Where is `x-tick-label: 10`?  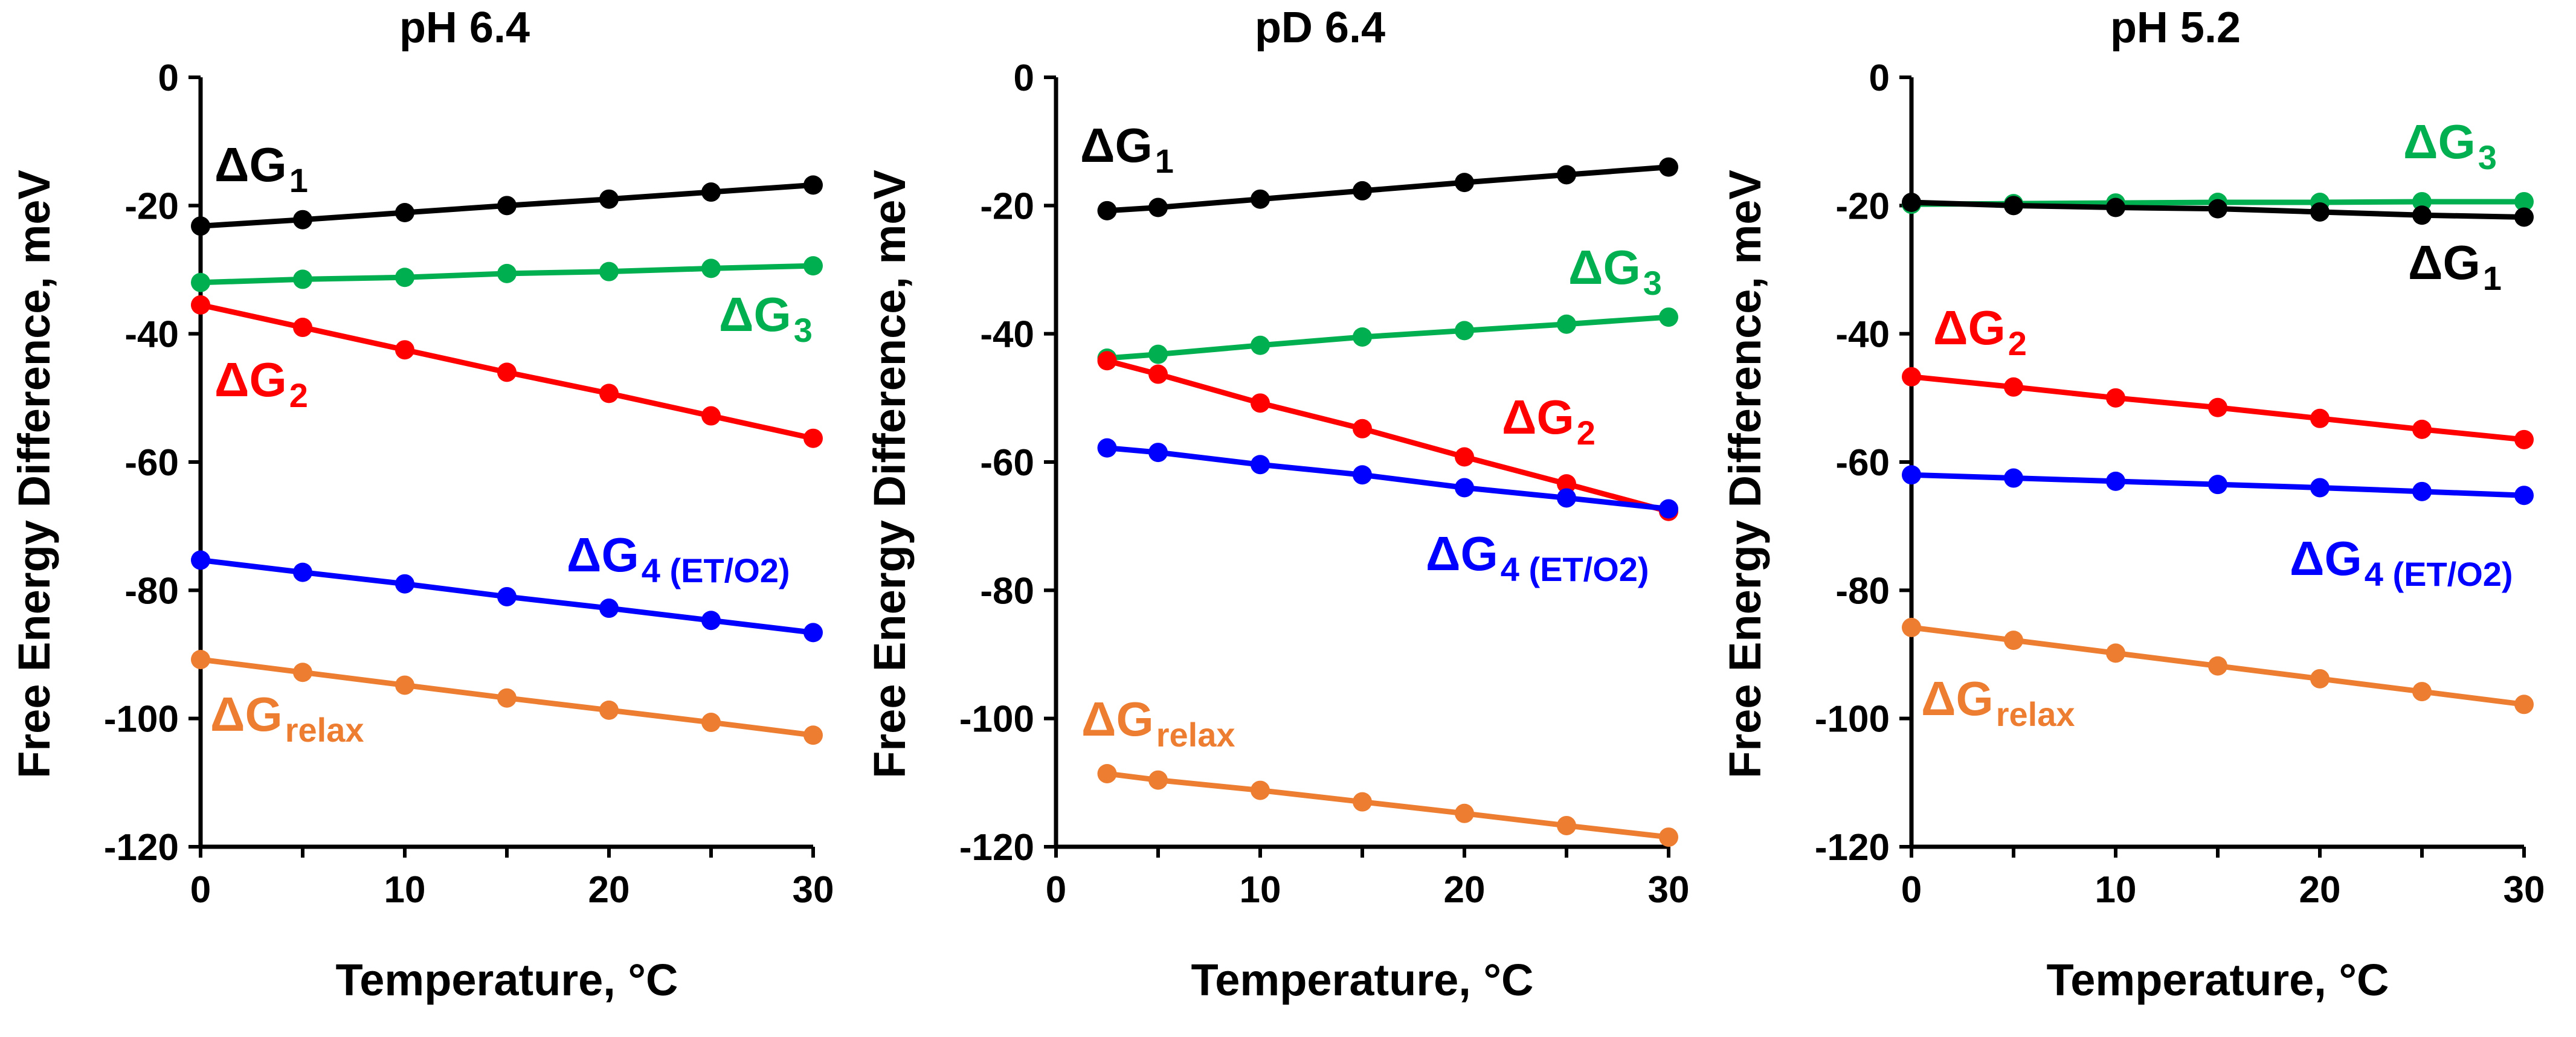
x-tick-label: 10 is located at coordinates (405, 890).